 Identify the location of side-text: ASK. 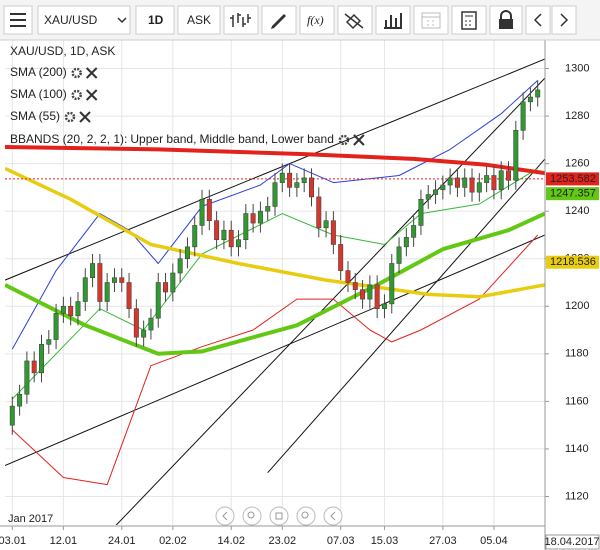
(199, 20).